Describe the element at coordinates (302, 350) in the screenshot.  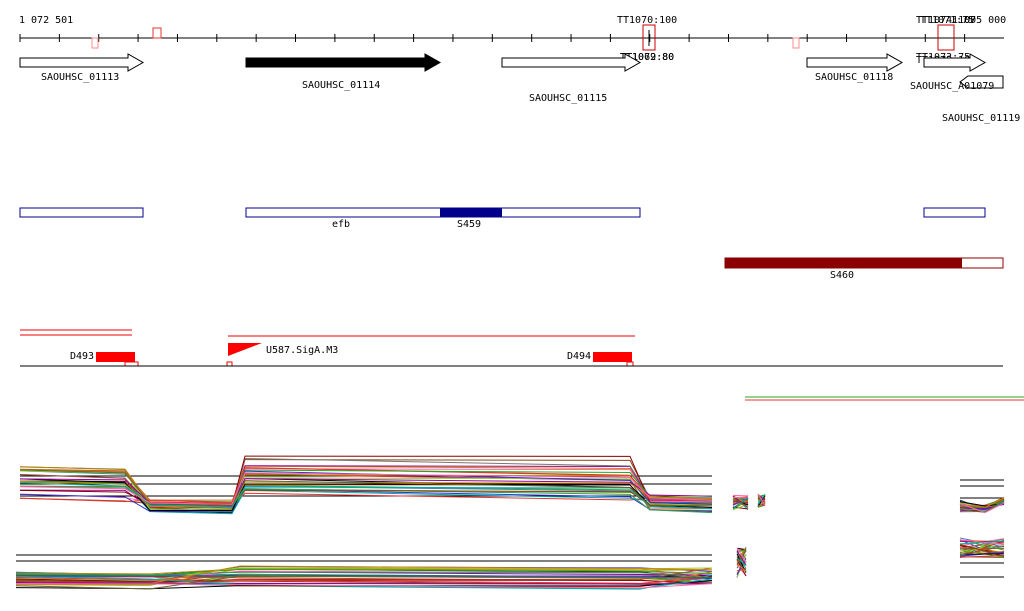
I see `segment-label: U587.SigA.M3` at that location.